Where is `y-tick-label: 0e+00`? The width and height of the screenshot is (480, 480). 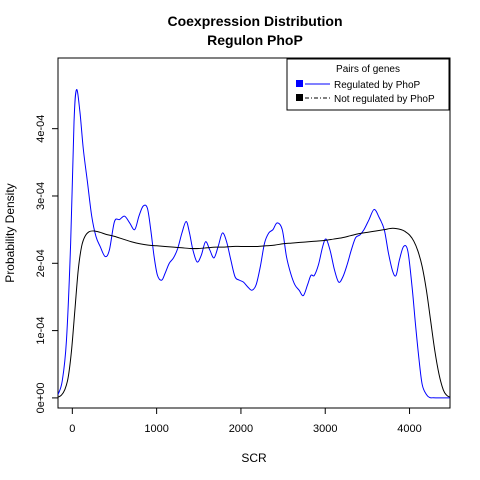
y-tick-label: 0e+00 is located at coordinates (41, 397).